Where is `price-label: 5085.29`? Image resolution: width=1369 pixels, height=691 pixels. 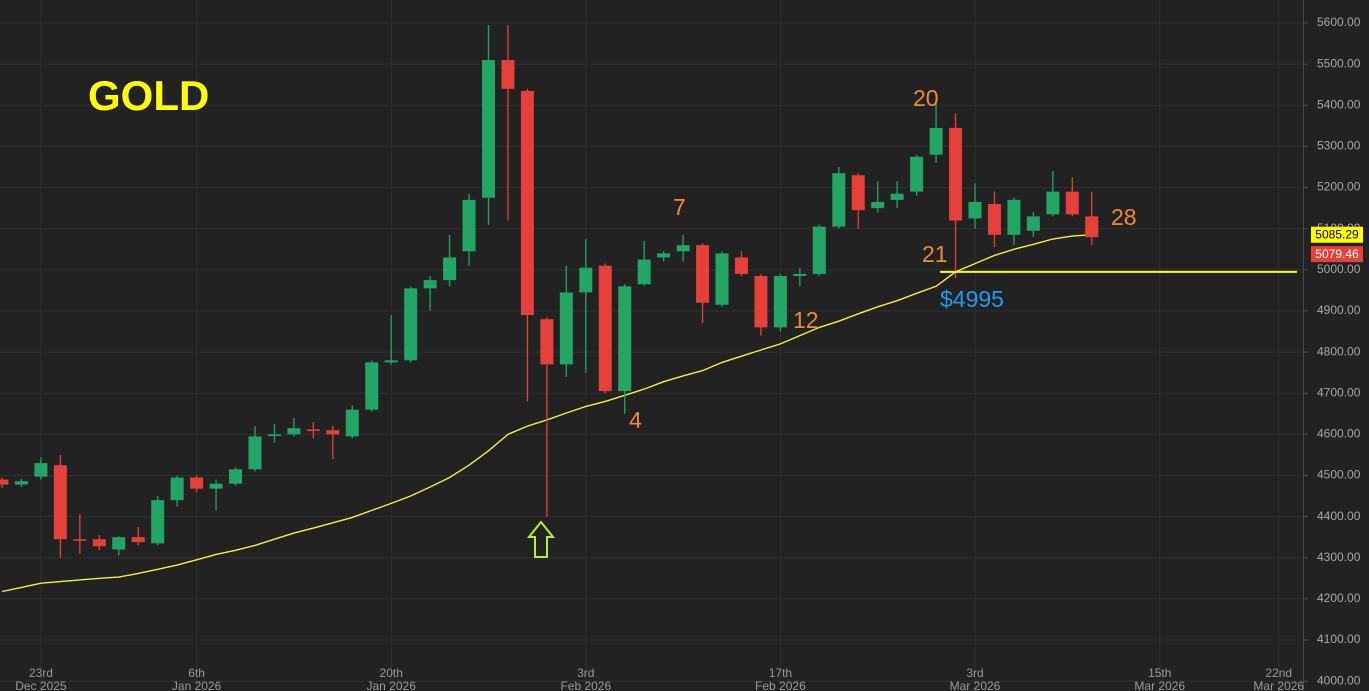
price-label: 5085.29 is located at coordinates (1337, 234).